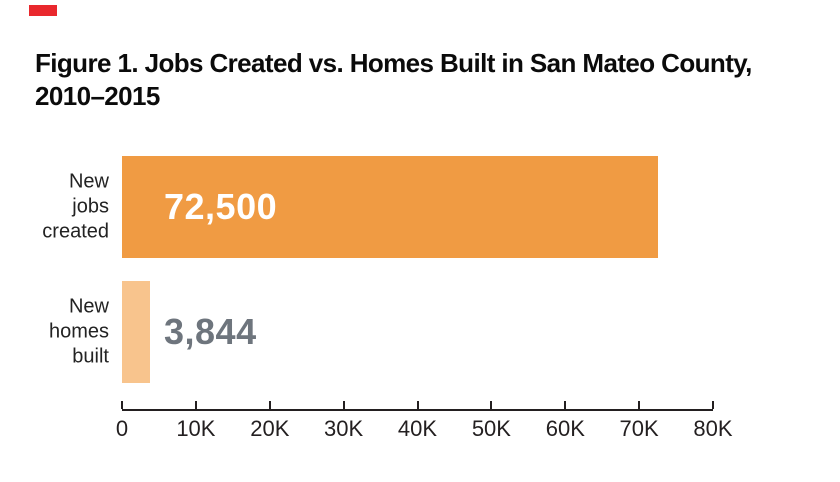 The image size is (840, 482). I want to click on x-axis-tick-40K, so click(417, 405).